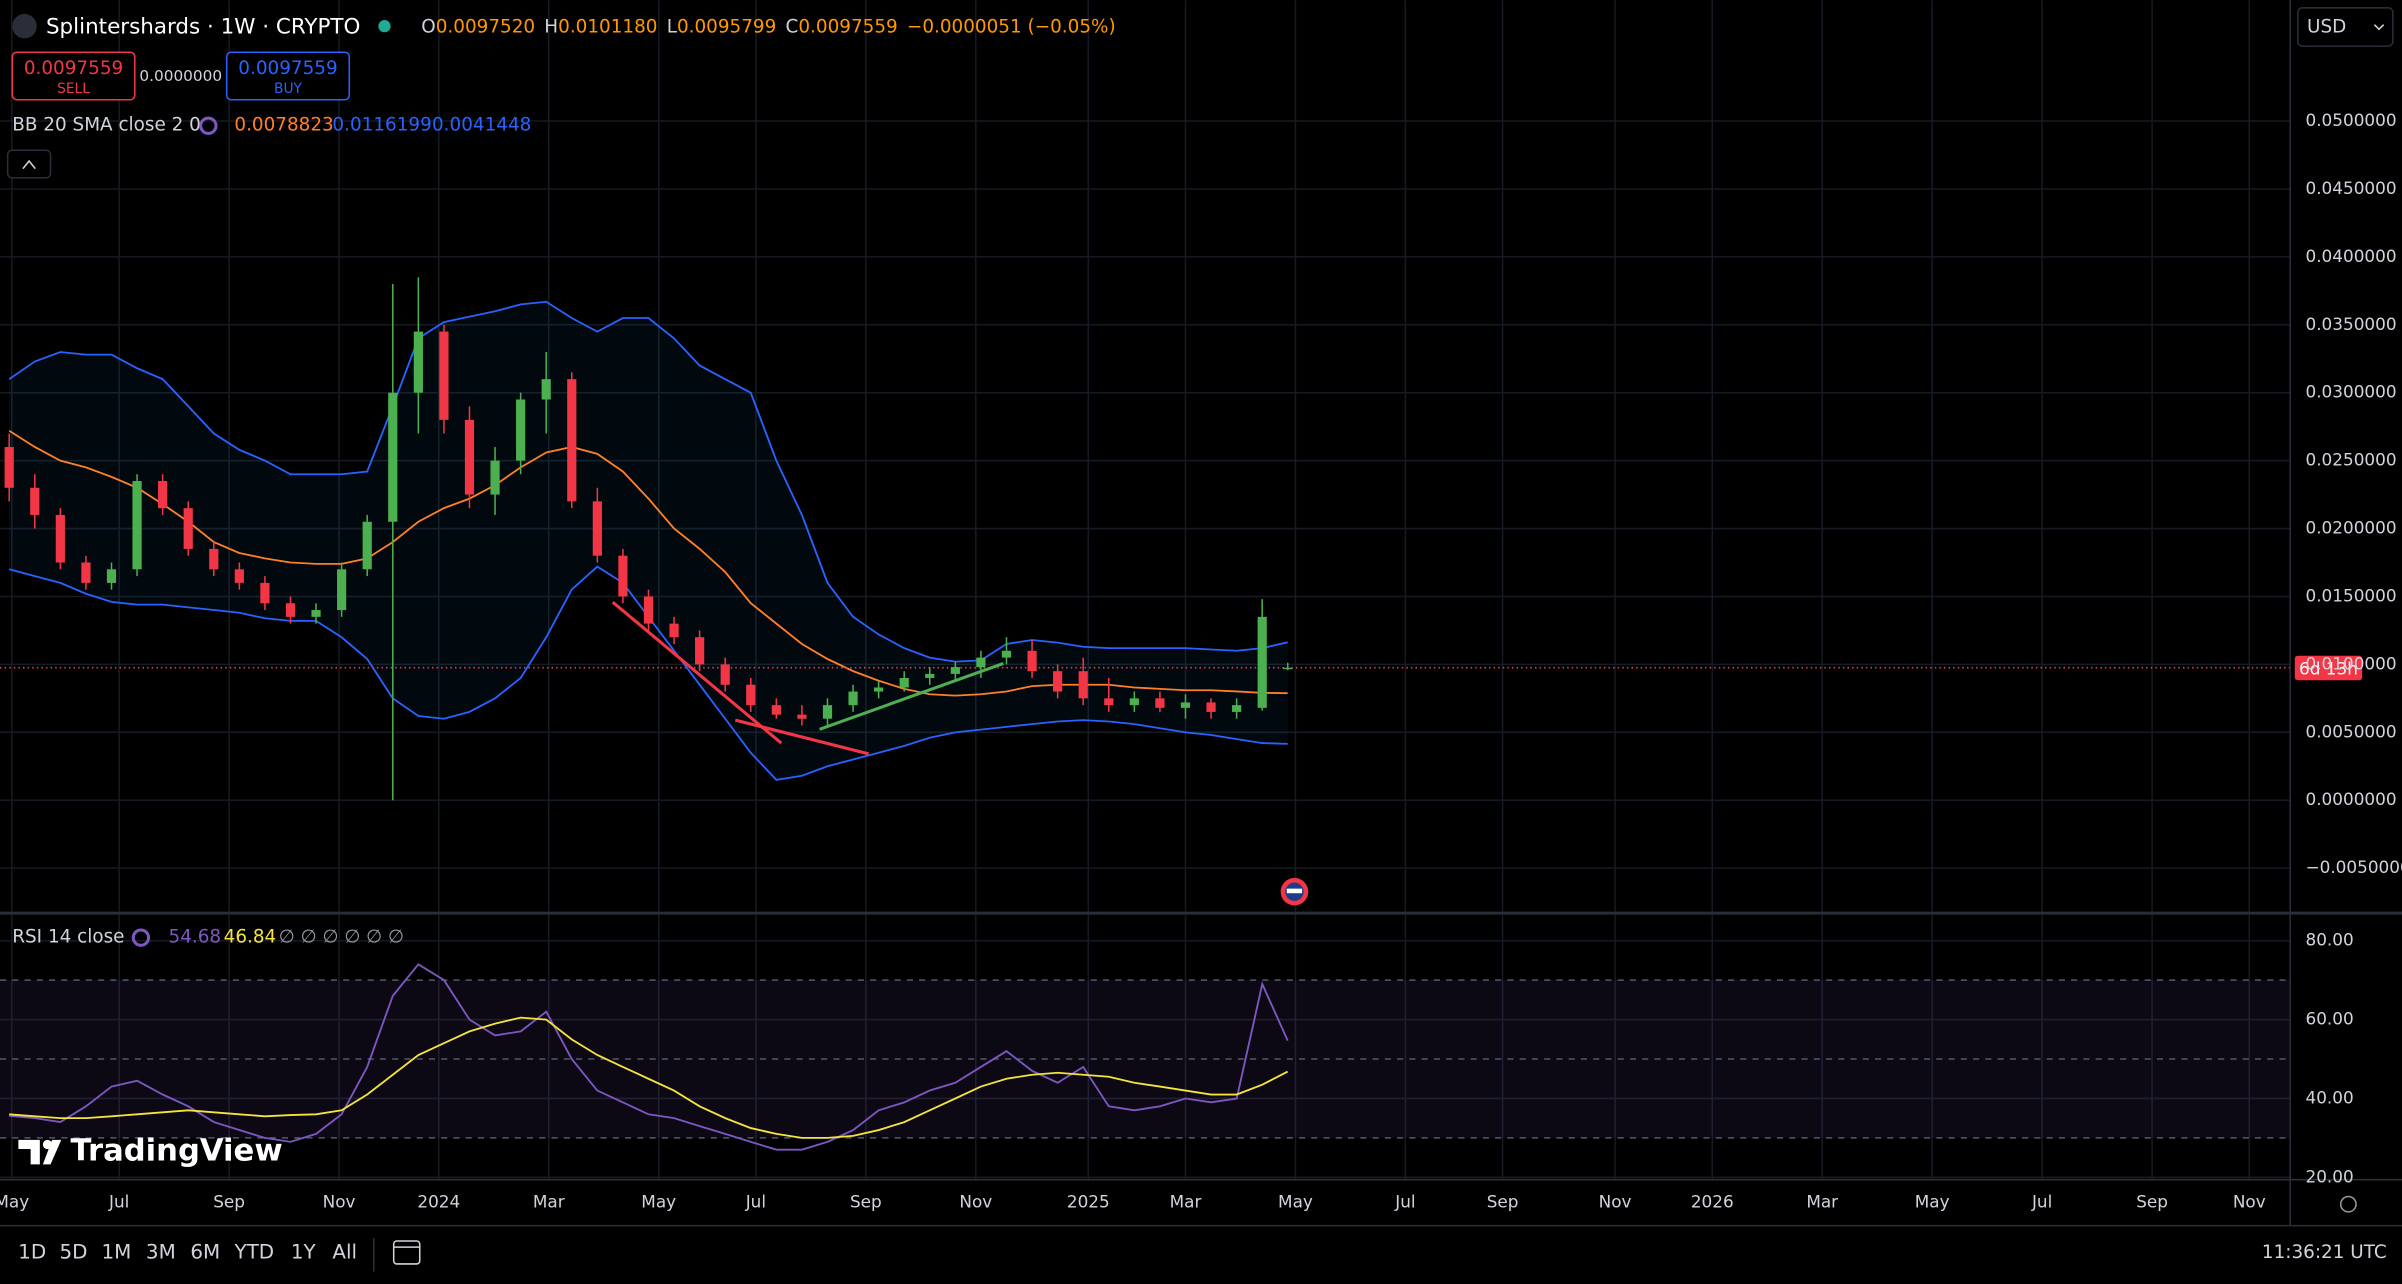  I want to click on y-tick-label: 60.00, so click(2329, 1019).